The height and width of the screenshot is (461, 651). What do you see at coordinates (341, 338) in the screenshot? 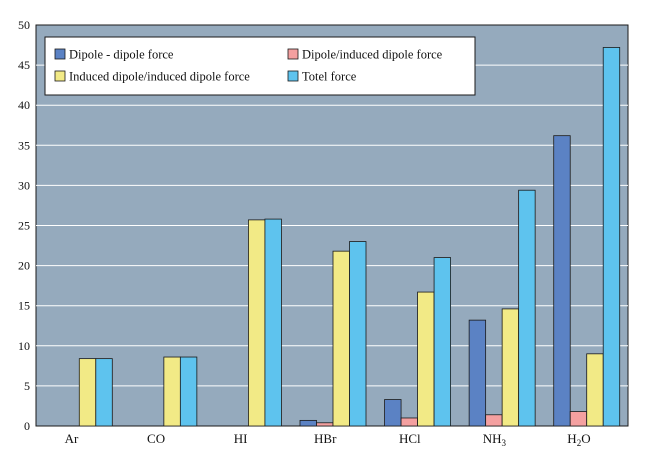
I see `bar-induced-dipole-induced-dipole-force-hbr` at bounding box center [341, 338].